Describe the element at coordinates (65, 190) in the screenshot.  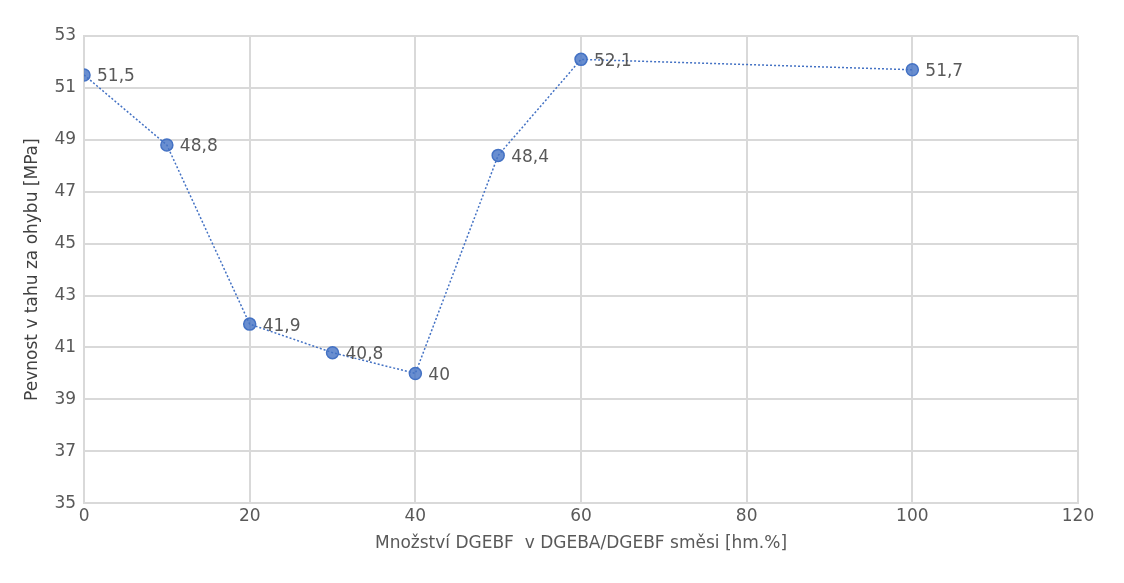
I see `y-tick-label: 47` at that location.